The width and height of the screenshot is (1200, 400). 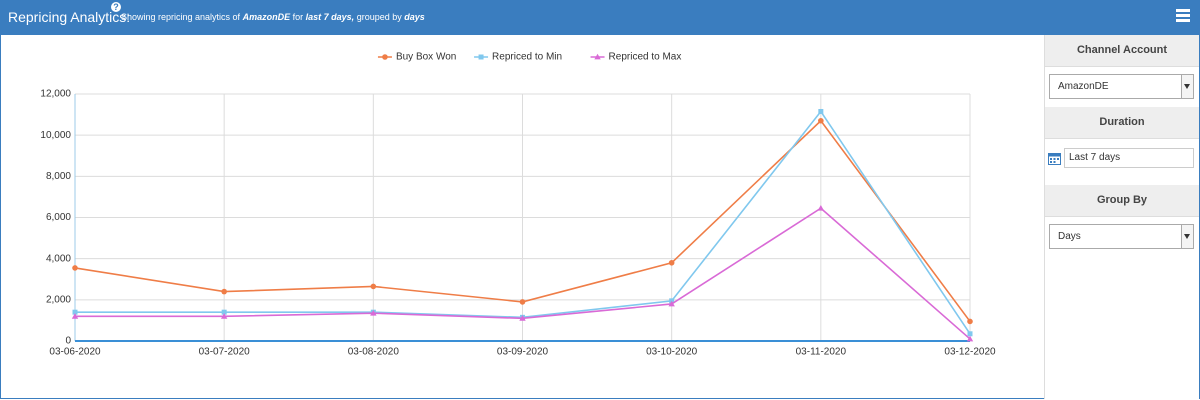 What do you see at coordinates (645, 57) in the screenshot?
I see `legend-label: Repriced to Max` at bounding box center [645, 57].